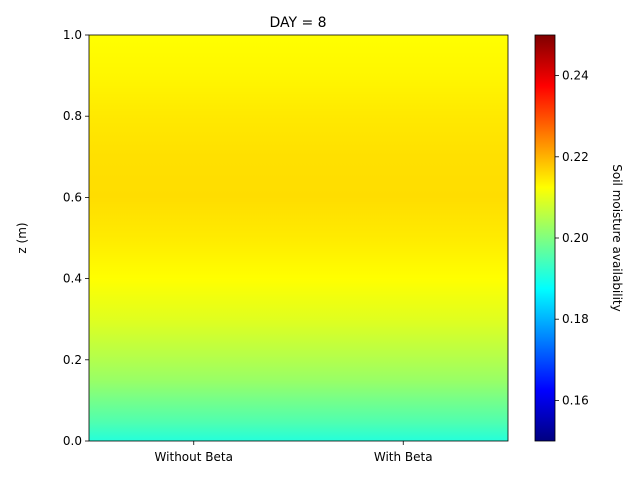 This screenshot has height=480, width=640. Describe the element at coordinates (545, 238) in the screenshot. I see `colorbar-gradient` at that location.